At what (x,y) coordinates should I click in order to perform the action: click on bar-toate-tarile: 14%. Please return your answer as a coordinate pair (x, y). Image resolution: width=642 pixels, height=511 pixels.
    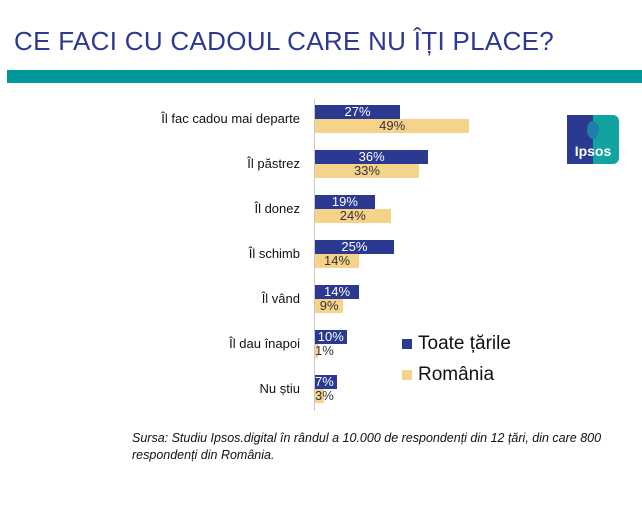
    Looking at the image, I should click on (337, 291).